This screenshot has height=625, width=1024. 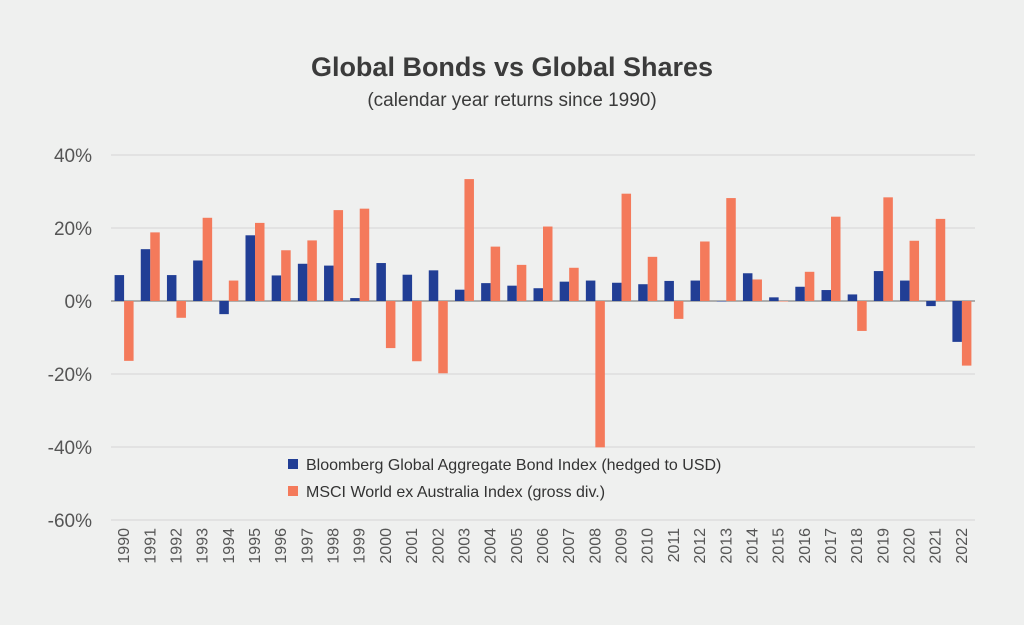 I want to click on x-tick-label: 2018, so click(x=857, y=546).